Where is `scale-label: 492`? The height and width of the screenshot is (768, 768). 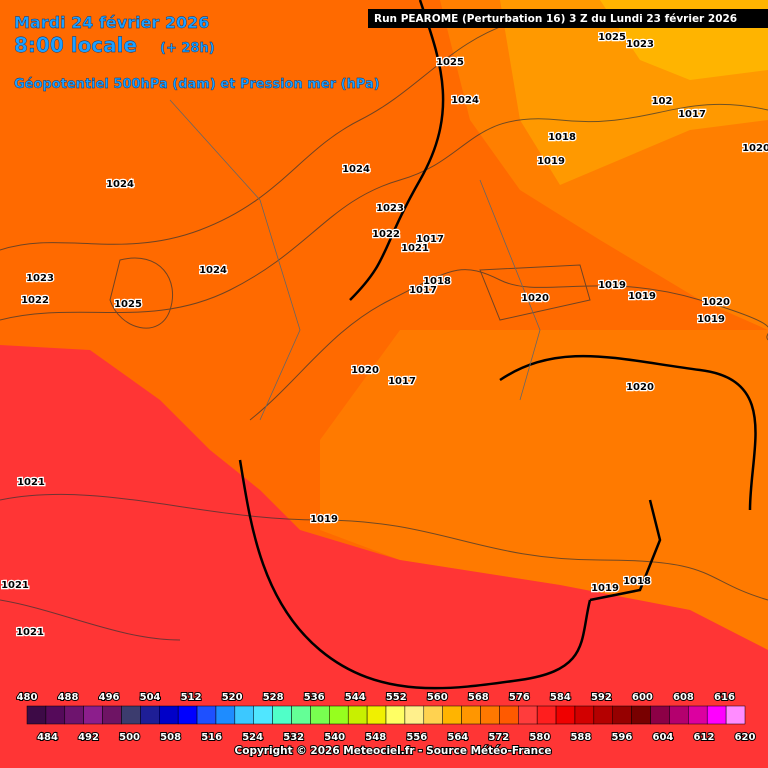 scale-label: 492 is located at coordinates (88, 737).